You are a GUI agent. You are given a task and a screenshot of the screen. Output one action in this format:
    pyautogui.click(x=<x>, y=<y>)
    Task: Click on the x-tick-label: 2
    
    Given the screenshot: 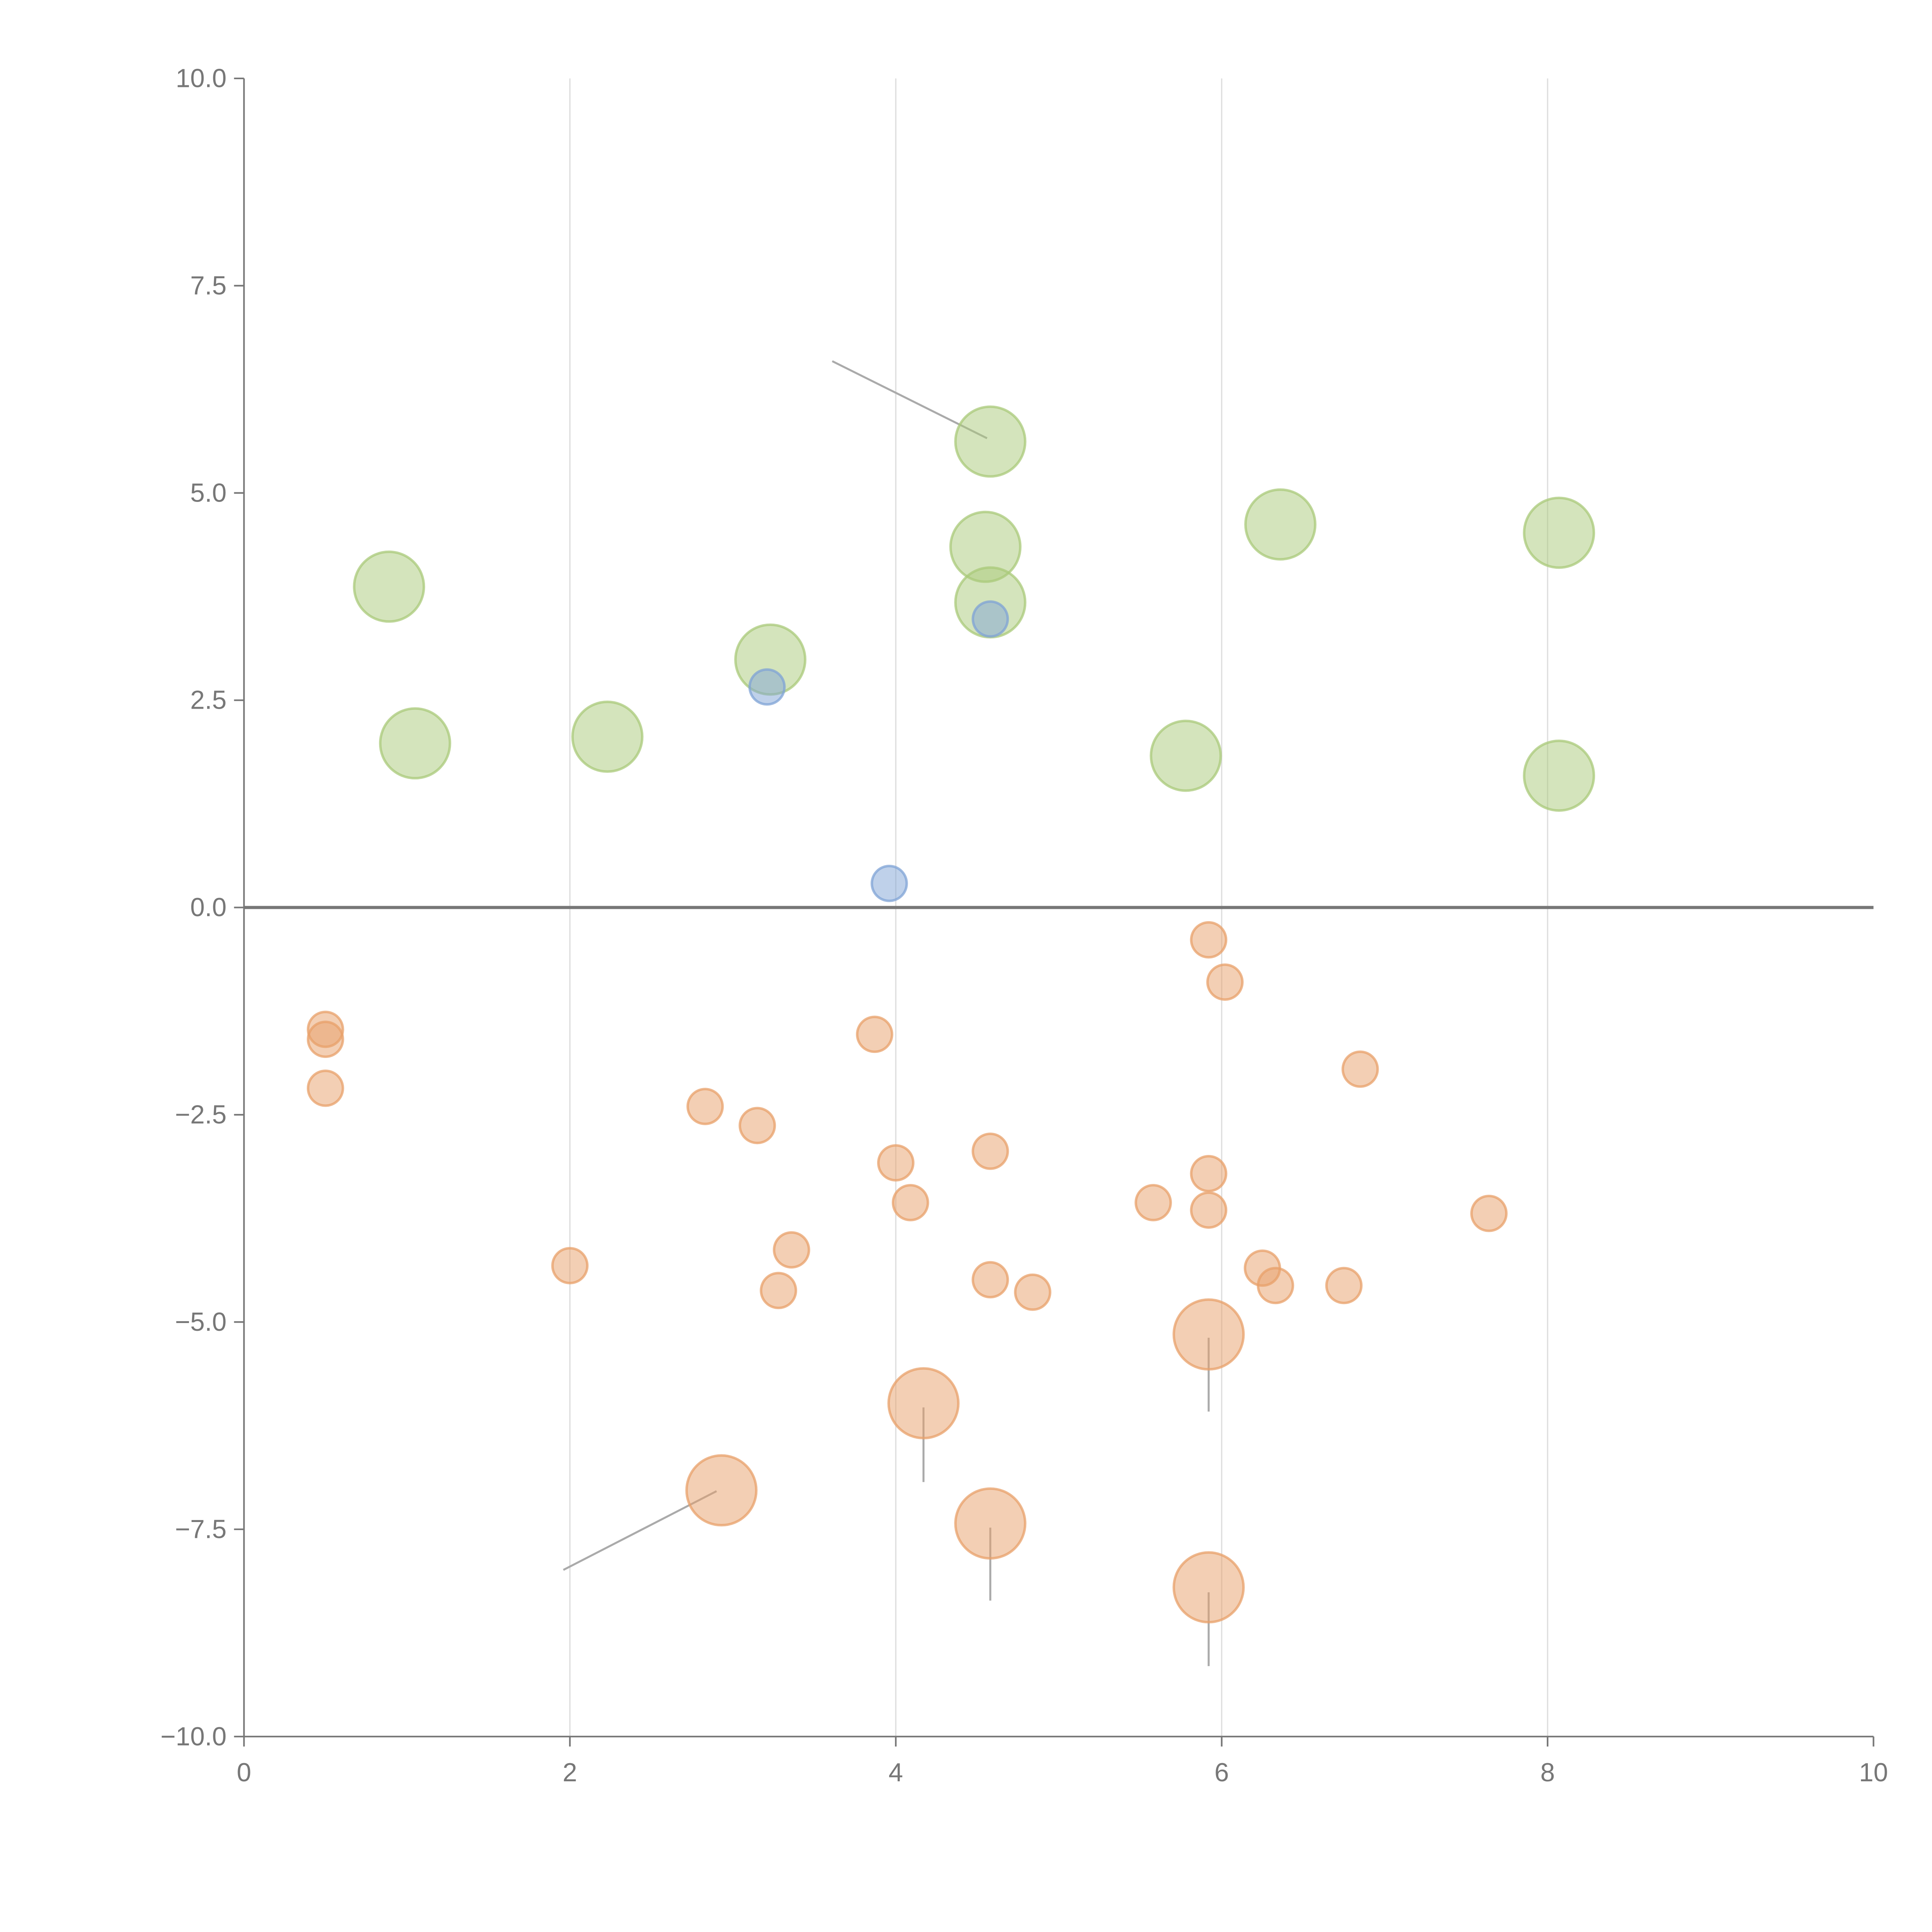 What is the action you would take?
    pyautogui.click(x=570, y=1772)
    